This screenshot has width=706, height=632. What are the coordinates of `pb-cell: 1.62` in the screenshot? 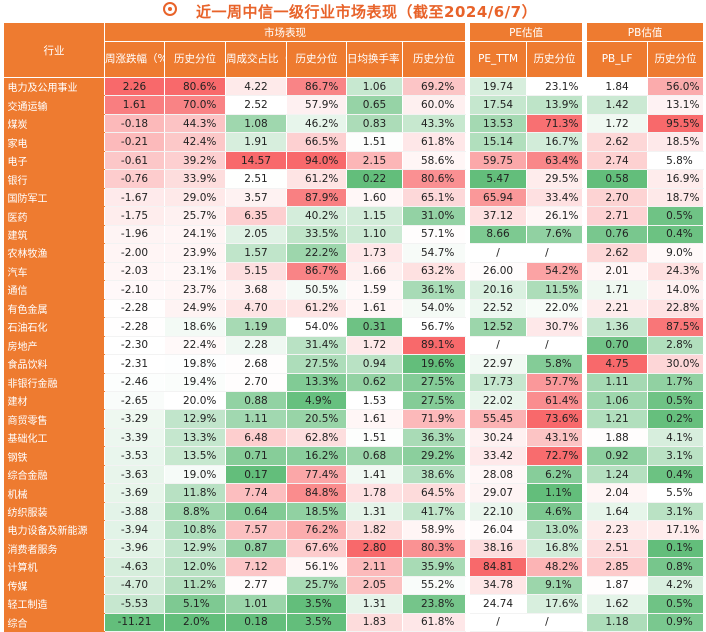 It's located at (617, 604).